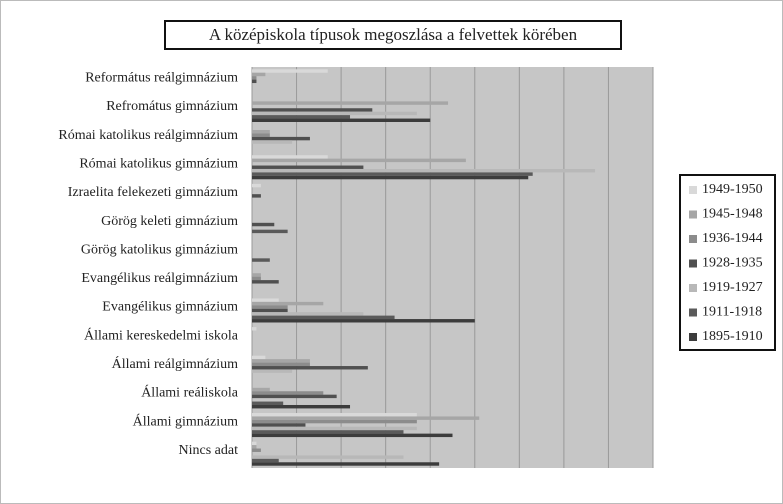 The image size is (783, 504). What do you see at coordinates (148, 135) in the screenshot?
I see `y-tick-label: Római katolikus reálgimnázium` at bounding box center [148, 135].